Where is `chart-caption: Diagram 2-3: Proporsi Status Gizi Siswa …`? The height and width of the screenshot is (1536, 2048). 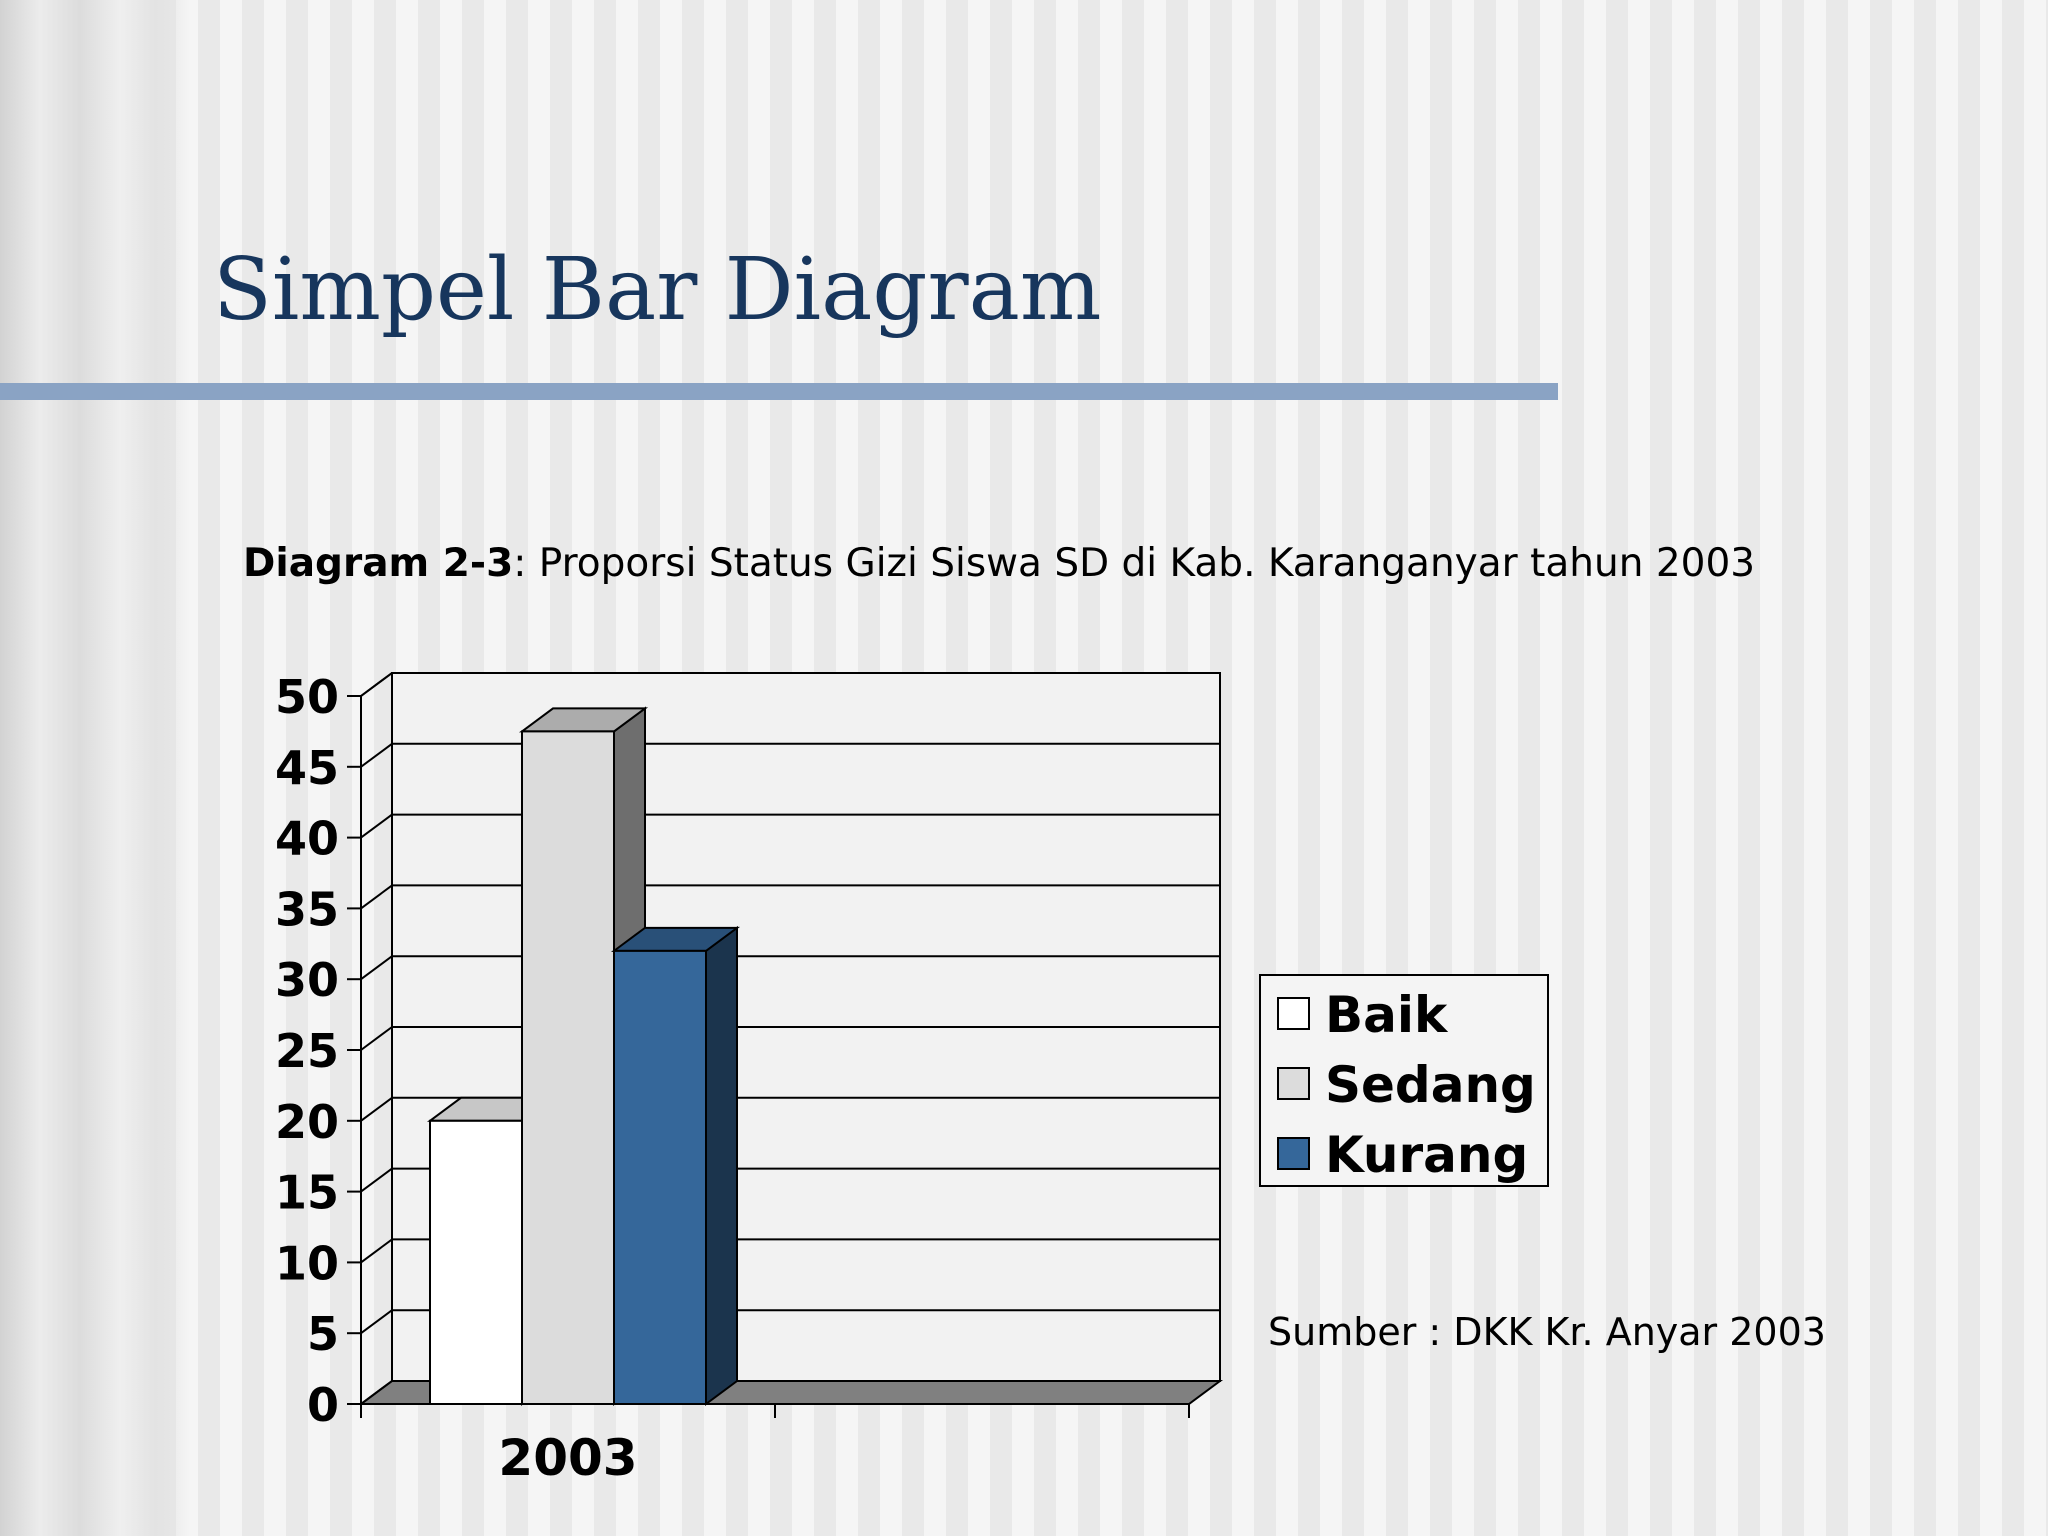
chart-caption: Diagram 2-3: Proporsi Status Gizi Siswa … is located at coordinates (999, 563).